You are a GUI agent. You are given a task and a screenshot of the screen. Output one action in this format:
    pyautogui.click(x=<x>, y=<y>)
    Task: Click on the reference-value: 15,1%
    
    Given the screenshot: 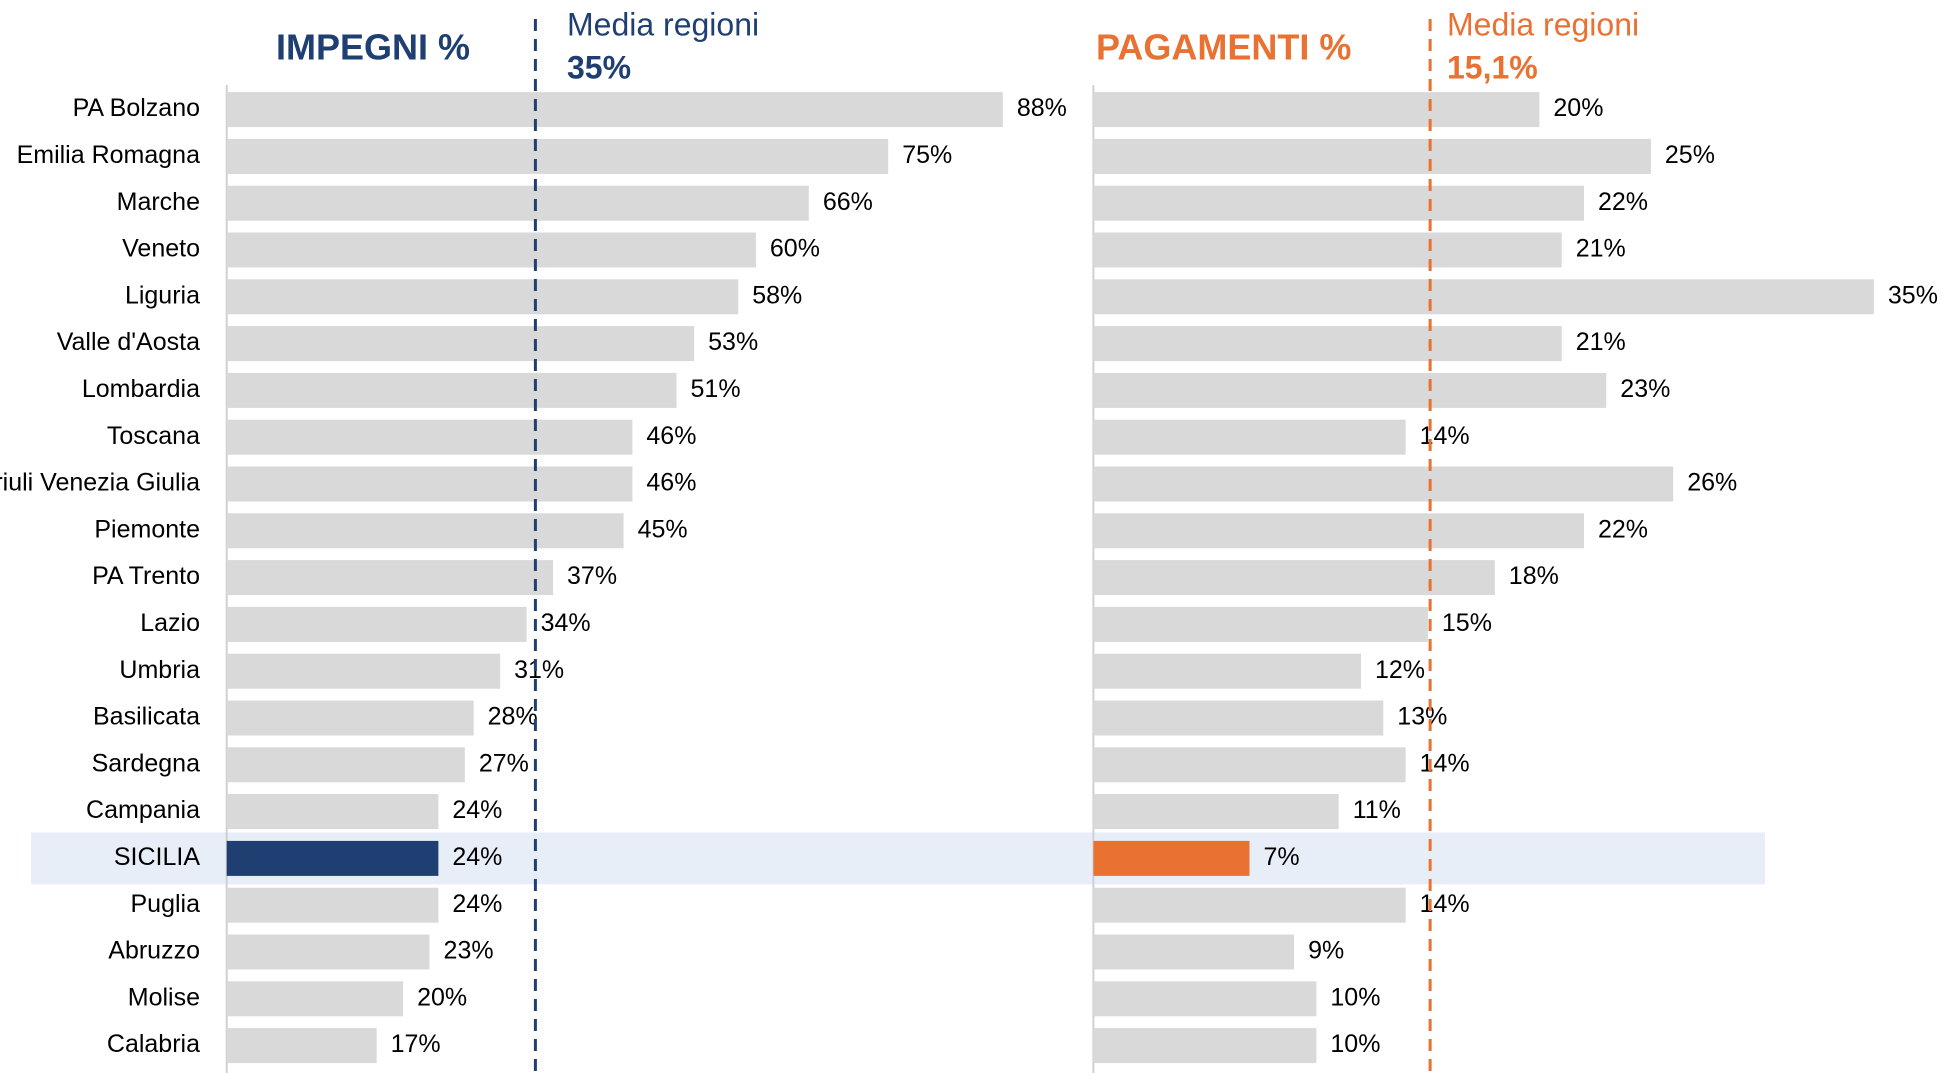 What is the action you would take?
    pyautogui.click(x=1492, y=67)
    